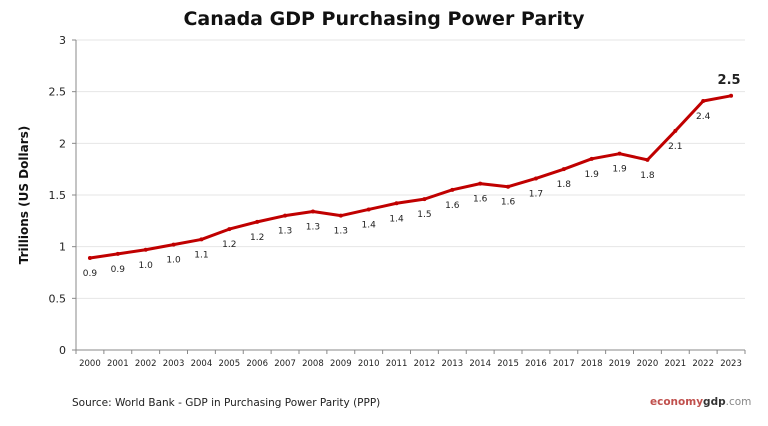 The image size is (768, 426). I want to click on data-label: 2.5, so click(729, 80).